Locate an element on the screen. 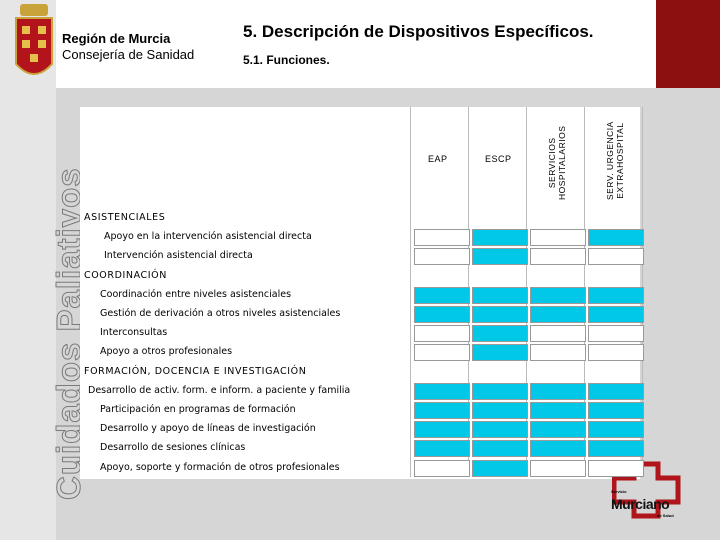  header-background is located at coordinates (356, 44).